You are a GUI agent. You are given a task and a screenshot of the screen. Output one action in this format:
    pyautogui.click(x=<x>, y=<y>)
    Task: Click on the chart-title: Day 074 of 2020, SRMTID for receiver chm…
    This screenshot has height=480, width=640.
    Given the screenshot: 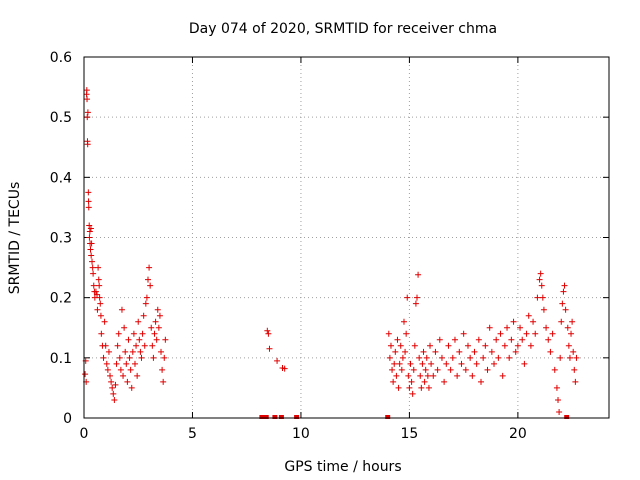 What is the action you would take?
    pyautogui.click(x=343, y=29)
    